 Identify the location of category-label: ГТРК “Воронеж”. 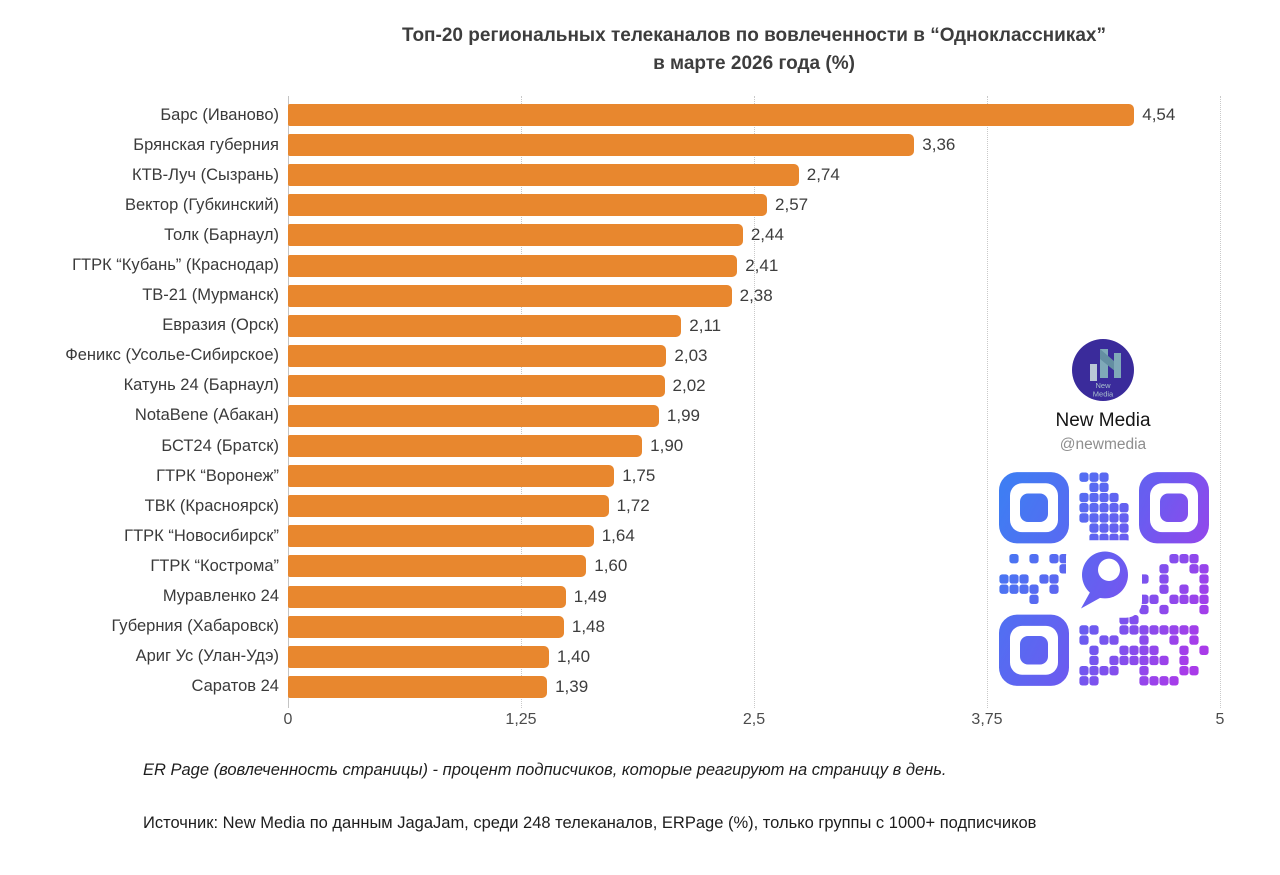
(217, 475).